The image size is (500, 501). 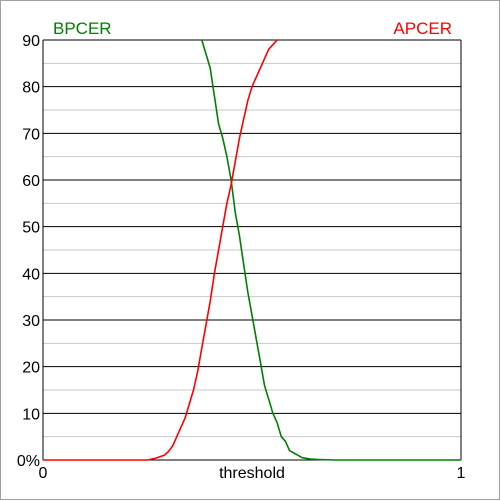 I want to click on y-tick-label: 70, so click(x=31, y=134).